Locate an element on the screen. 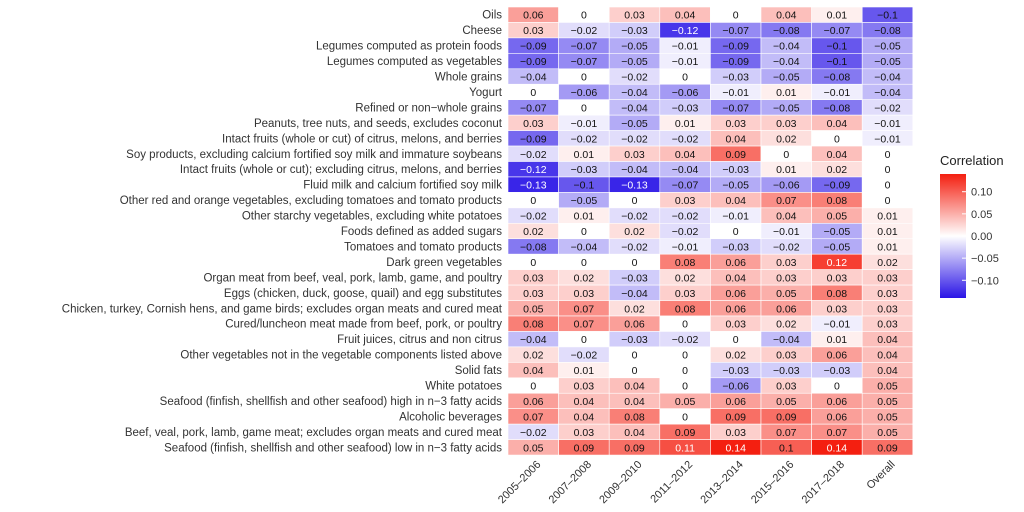 The height and width of the screenshot is (512, 1024). column-label: 2013–2014 is located at coordinates (721, 482).